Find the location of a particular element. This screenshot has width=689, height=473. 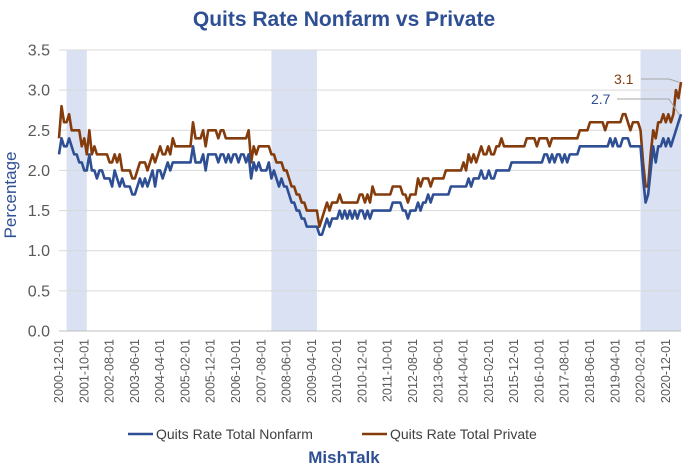

y-tick-label: 1.5 is located at coordinates (39, 211).